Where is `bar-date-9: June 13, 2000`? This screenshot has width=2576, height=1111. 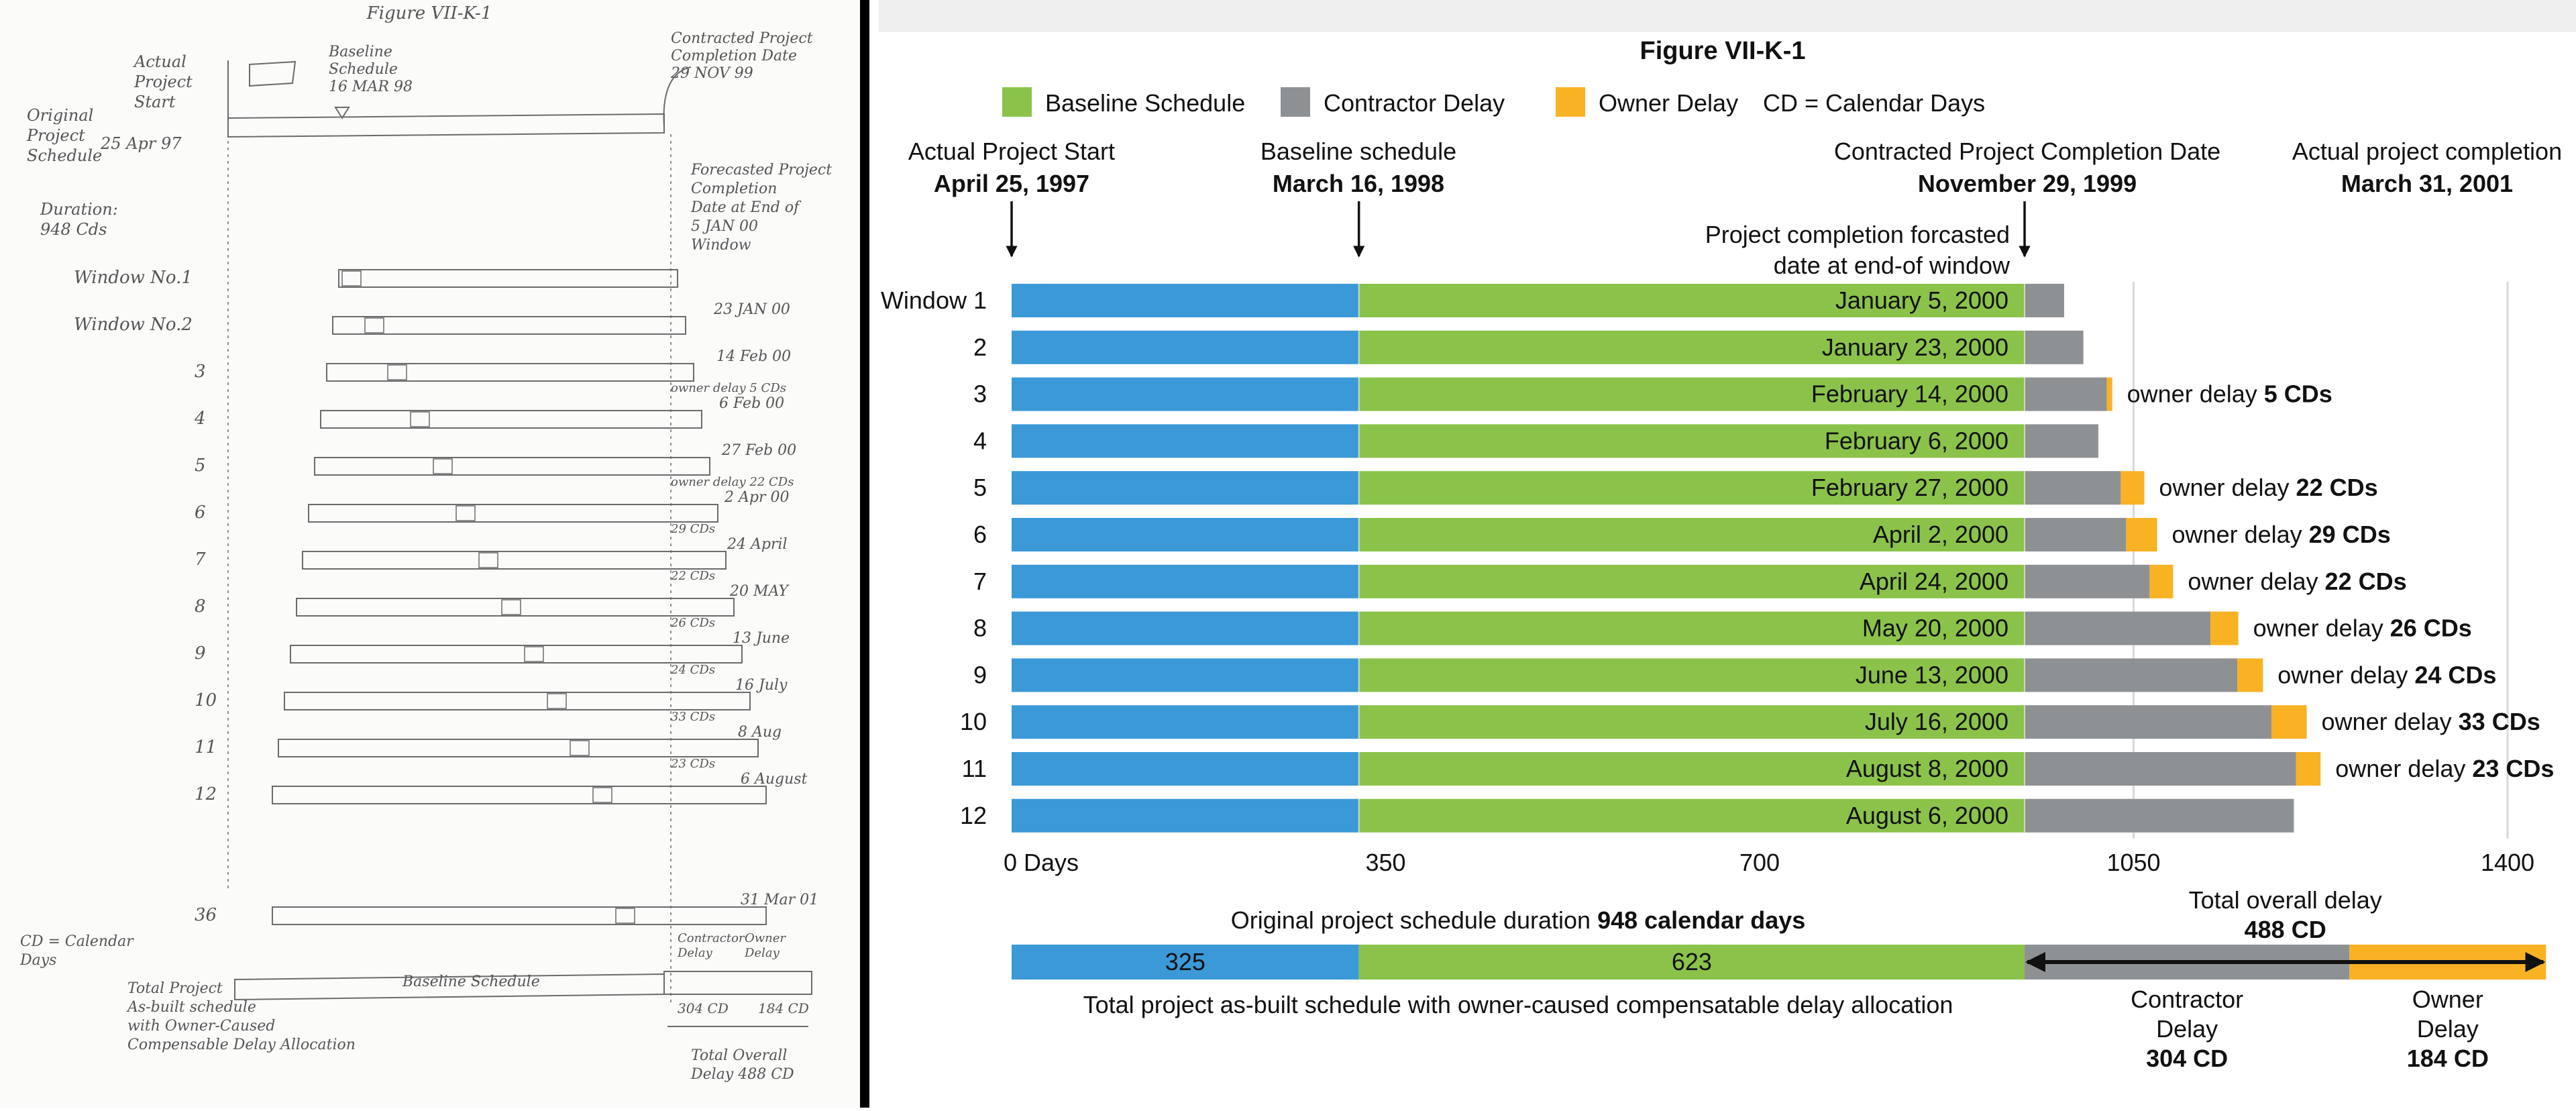
bar-date-9: June 13, 2000 is located at coordinates (1932, 674).